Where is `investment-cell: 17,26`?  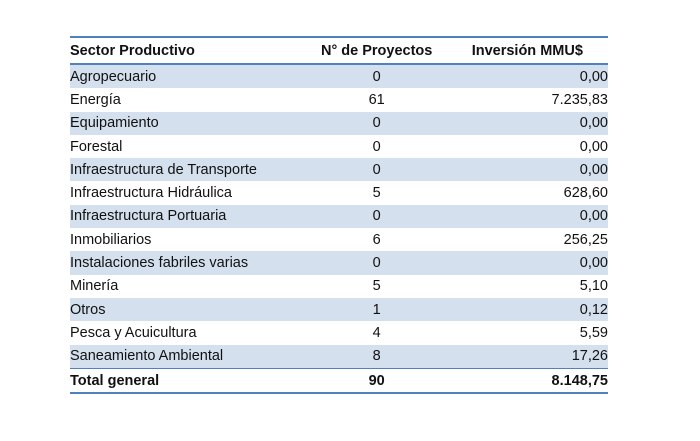 investment-cell: 17,26 is located at coordinates (527, 356).